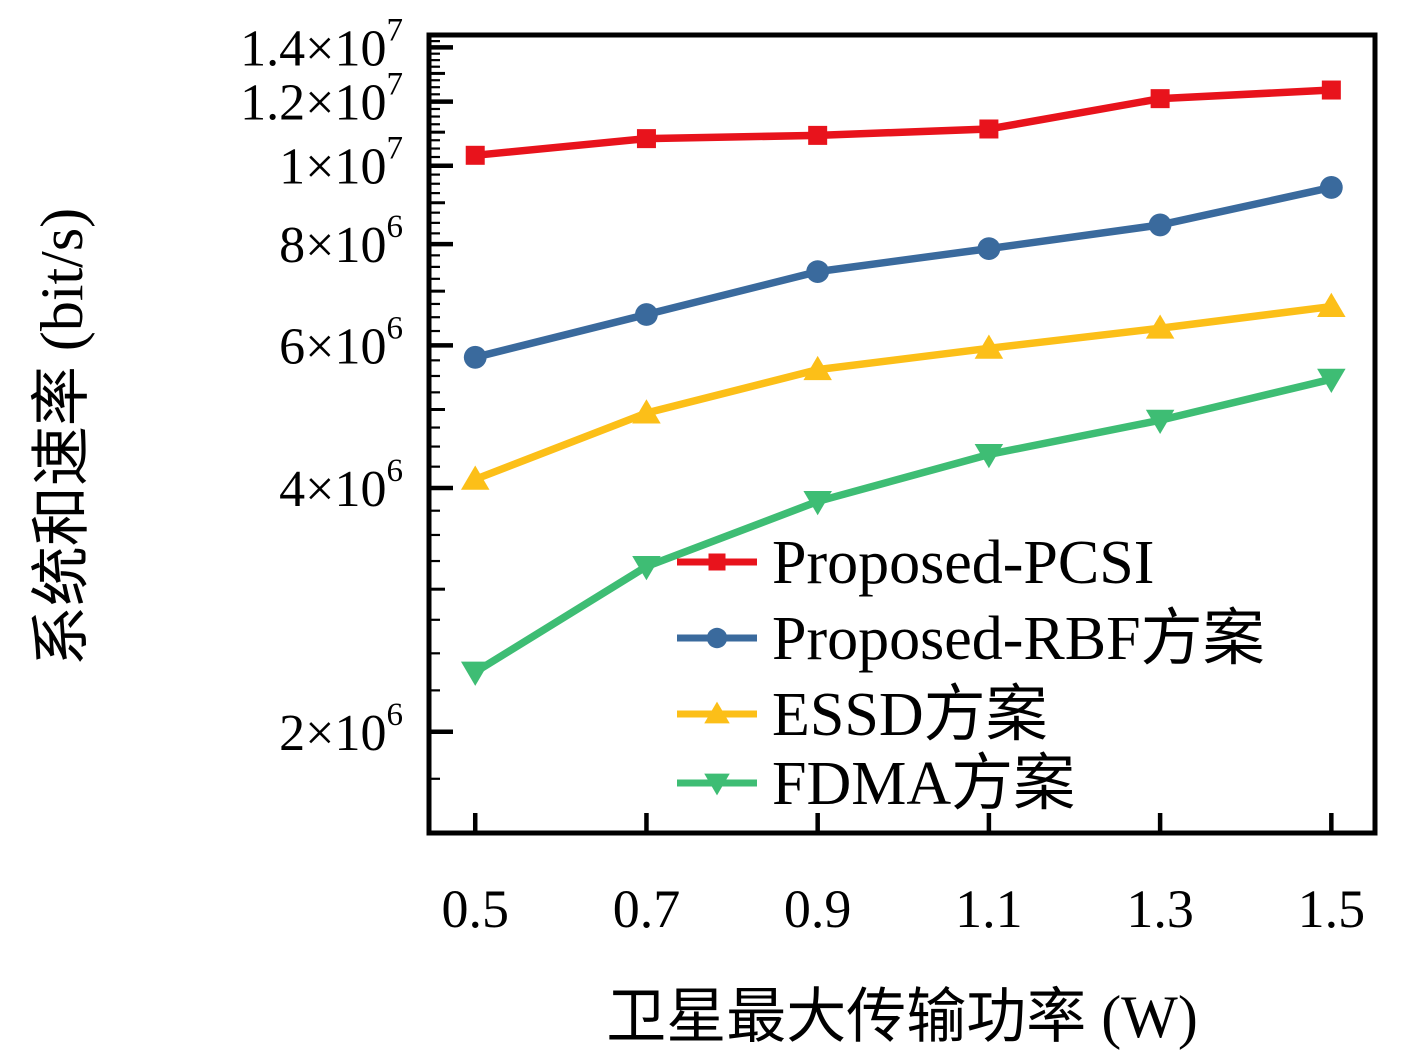 This screenshot has height=1058, width=1417. I want to click on x-tick-label: 1.3, so click(1160, 909).